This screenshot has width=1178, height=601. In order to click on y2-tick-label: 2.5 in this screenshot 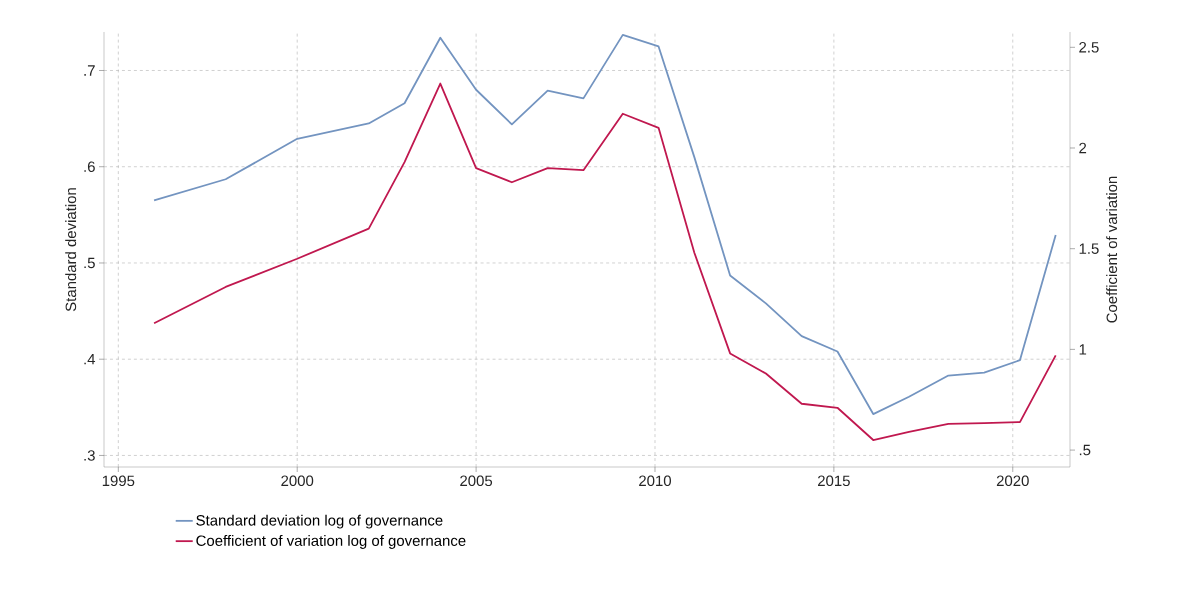, I will do `click(1089, 47)`.